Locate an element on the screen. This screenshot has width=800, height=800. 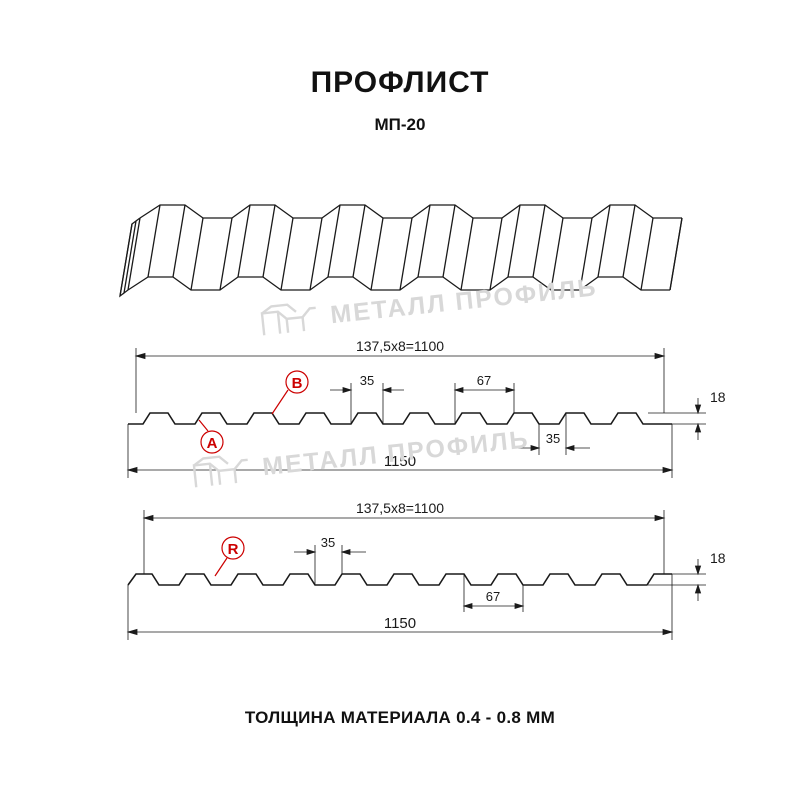
dimension-label-bottom-2: 1150 is located at coordinates (400, 623).